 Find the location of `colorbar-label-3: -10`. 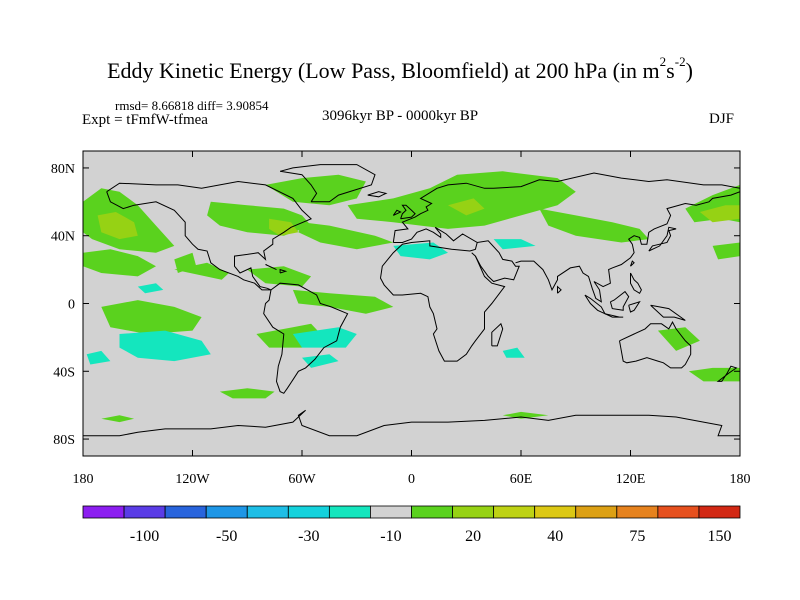

colorbar-label-3: -10 is located at coordinates (390, 536).